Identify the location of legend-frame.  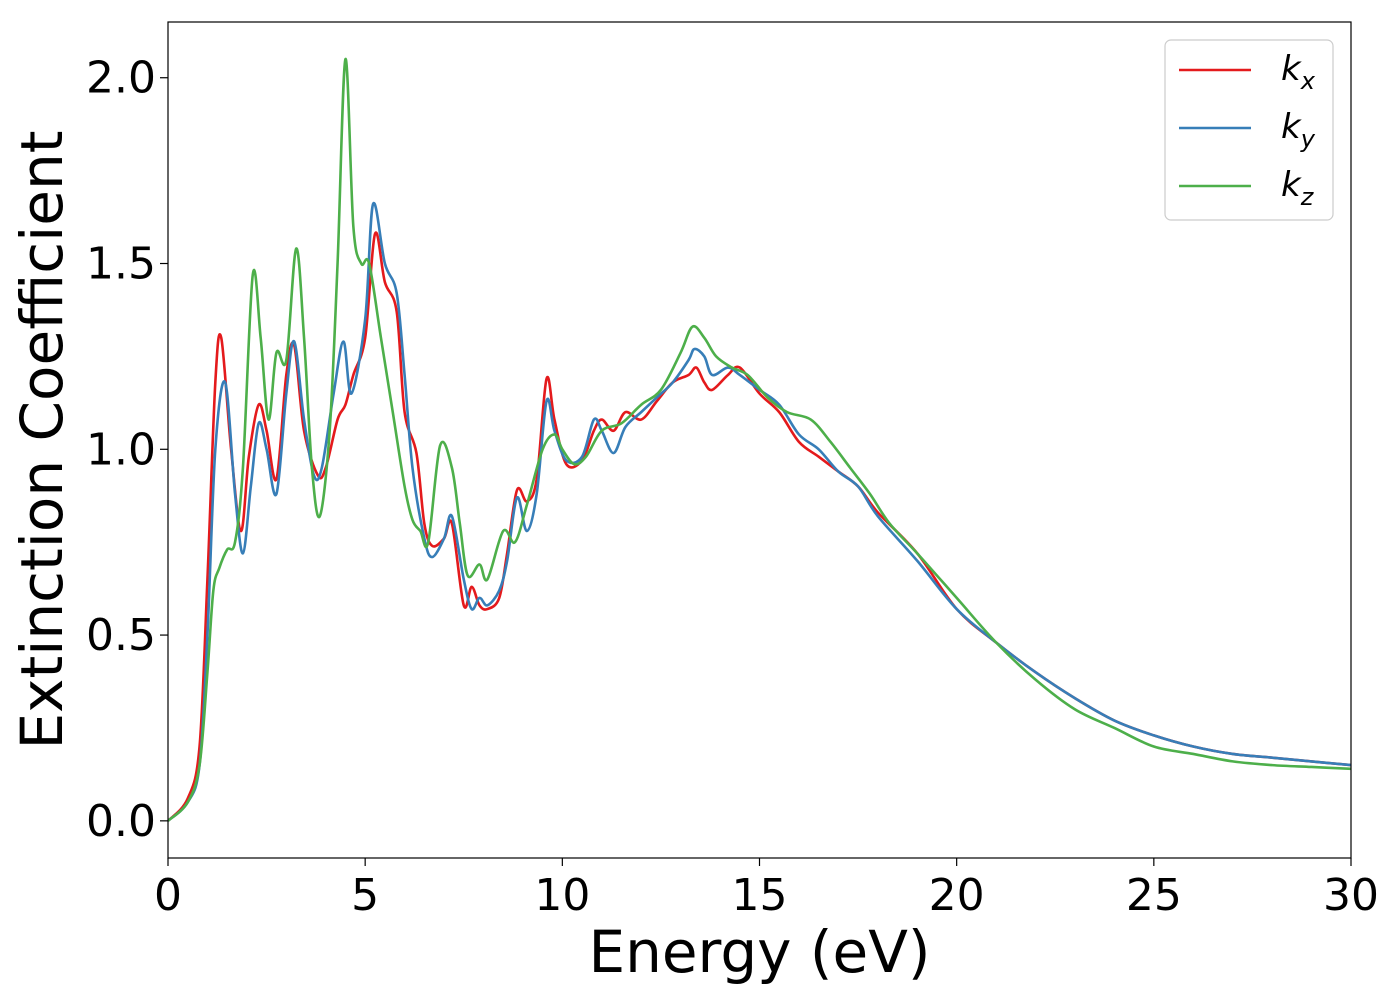
(1249, 130).